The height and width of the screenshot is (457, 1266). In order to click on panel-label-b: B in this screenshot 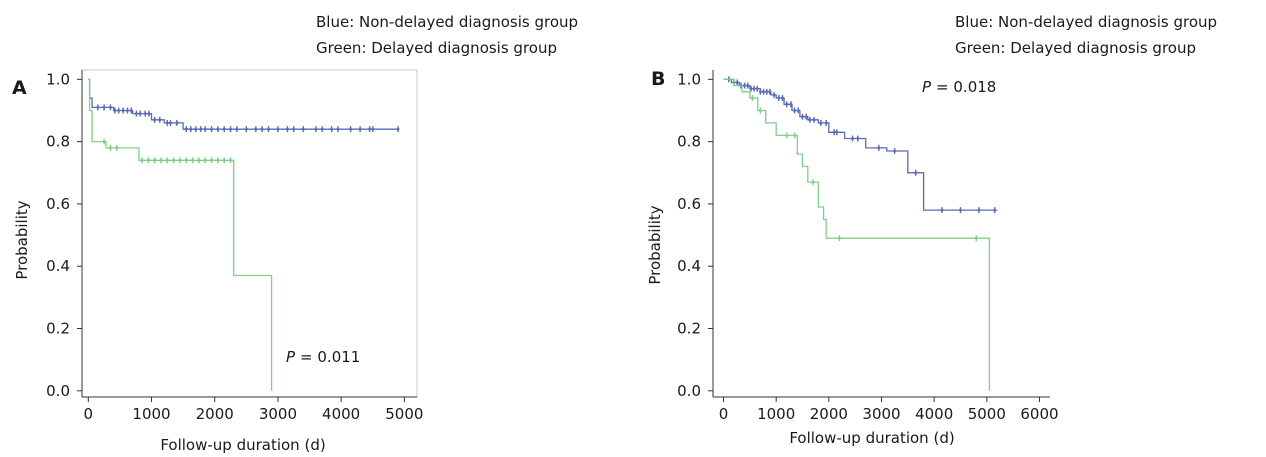, I will do `click(658, 79)`.